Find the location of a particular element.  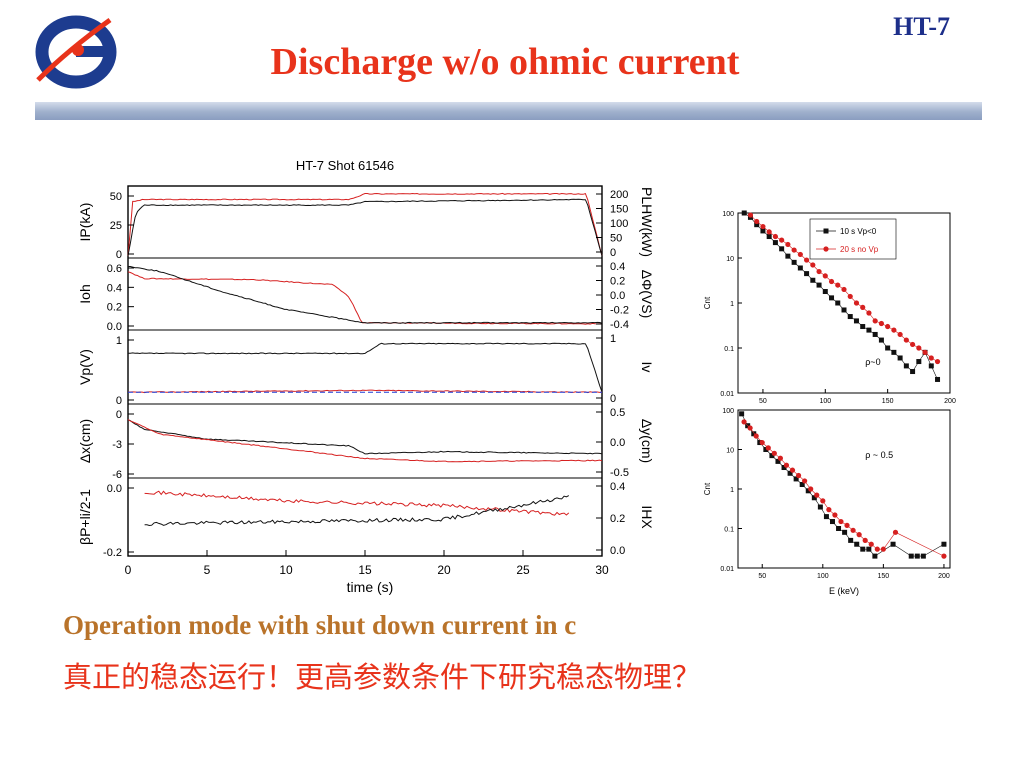

right-axis-label: Δy(cm) is located at coordinates (647, 441).